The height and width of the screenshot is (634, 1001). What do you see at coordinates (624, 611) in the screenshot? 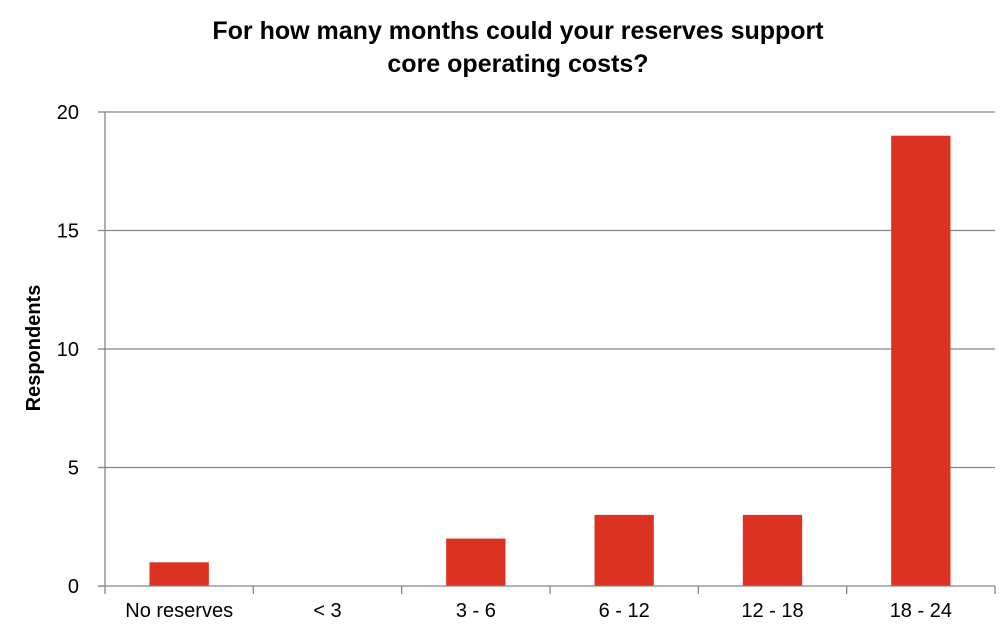
I see `x-tick-label: 6 - 12` at bounding box center [624, 611].